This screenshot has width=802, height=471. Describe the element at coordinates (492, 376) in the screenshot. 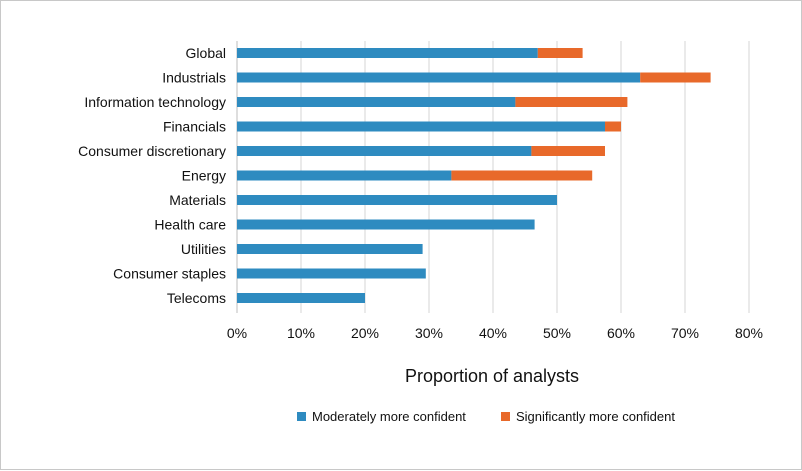

I see `x-axis-title: Proportion of analysts` at that location.